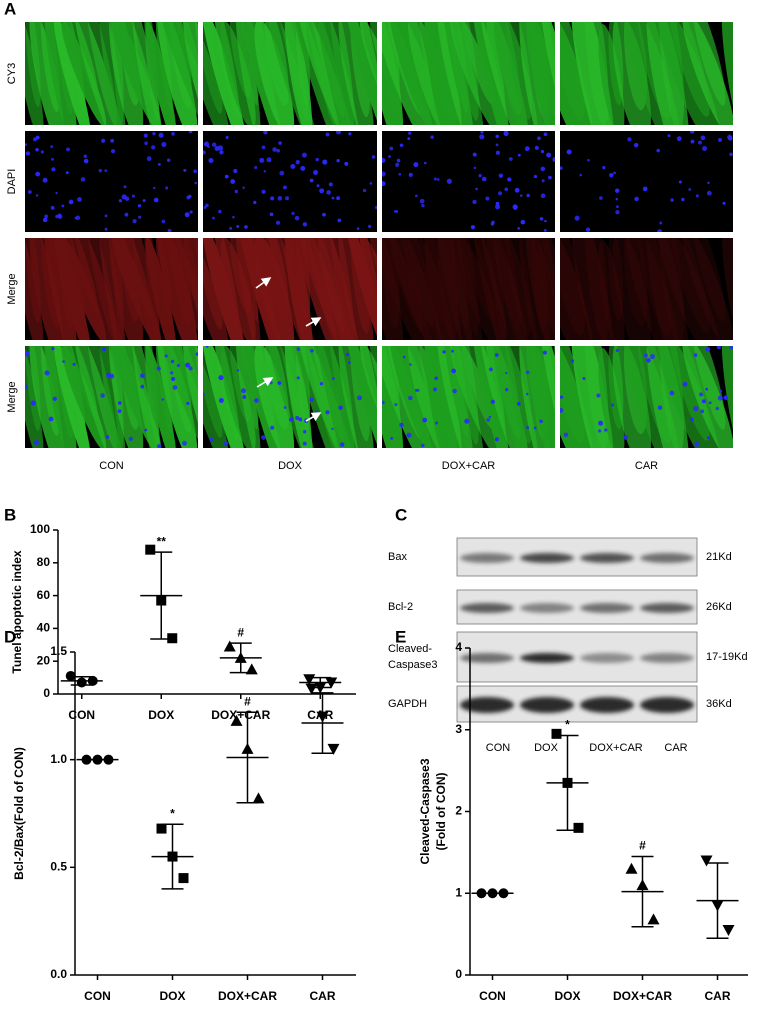  Describe the element at coordinates (400, 636) in the screenshot. I see `panel-letter: E` at that location.